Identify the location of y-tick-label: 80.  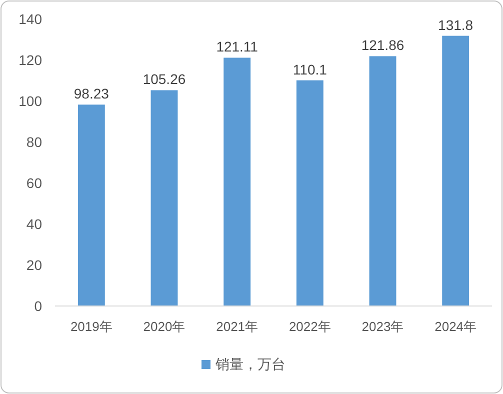
(34, 142).